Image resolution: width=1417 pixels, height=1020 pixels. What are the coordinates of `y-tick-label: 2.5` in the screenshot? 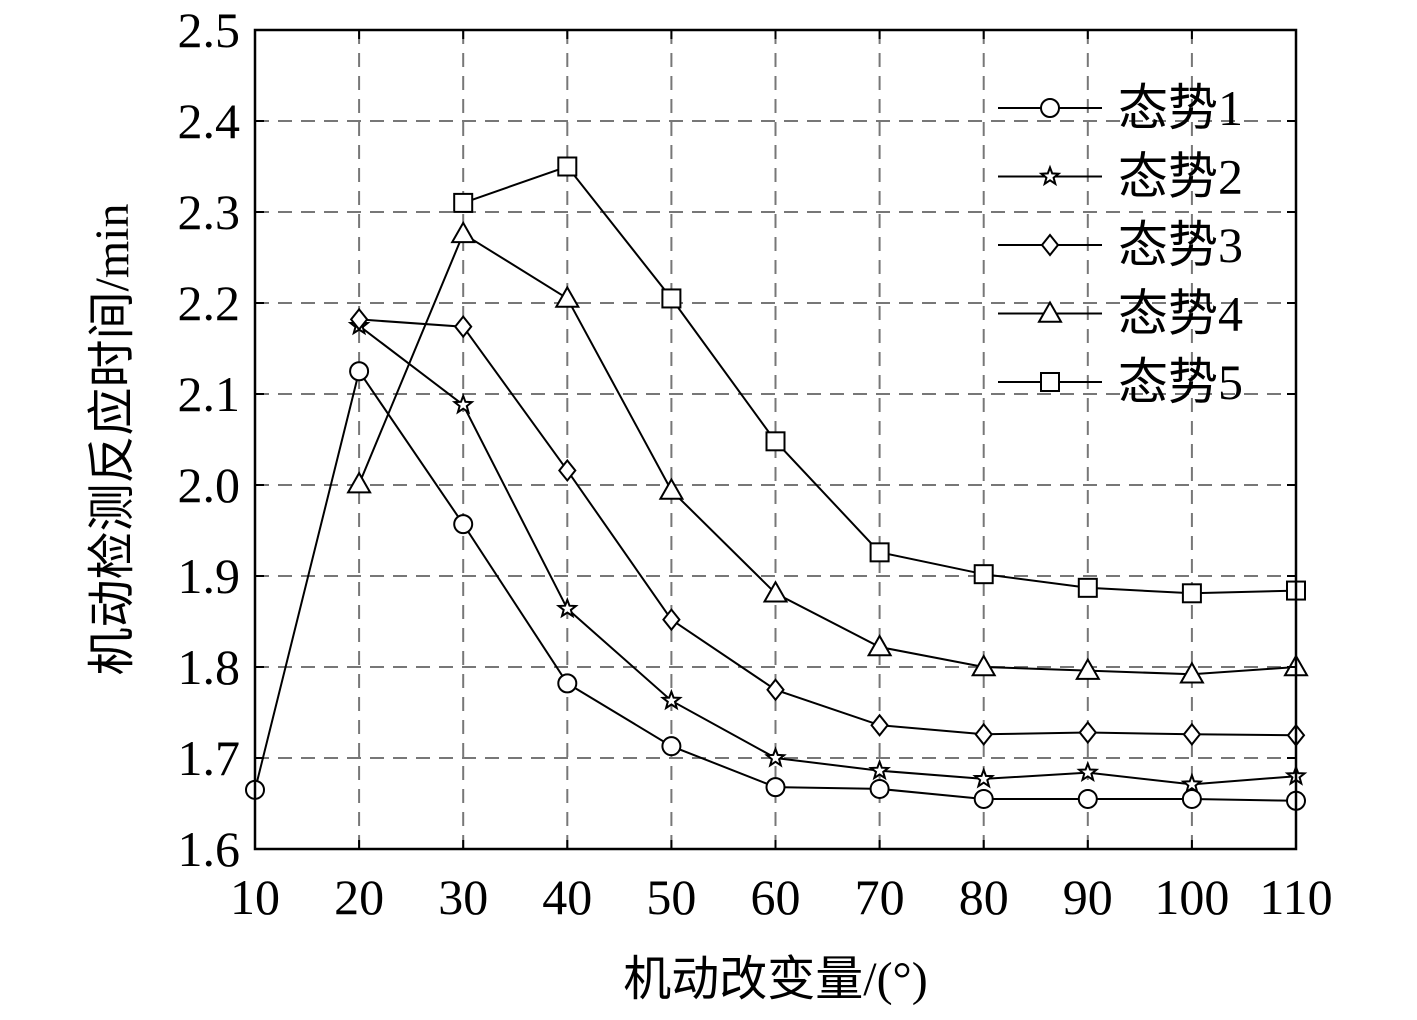 It's located at (209, 30).